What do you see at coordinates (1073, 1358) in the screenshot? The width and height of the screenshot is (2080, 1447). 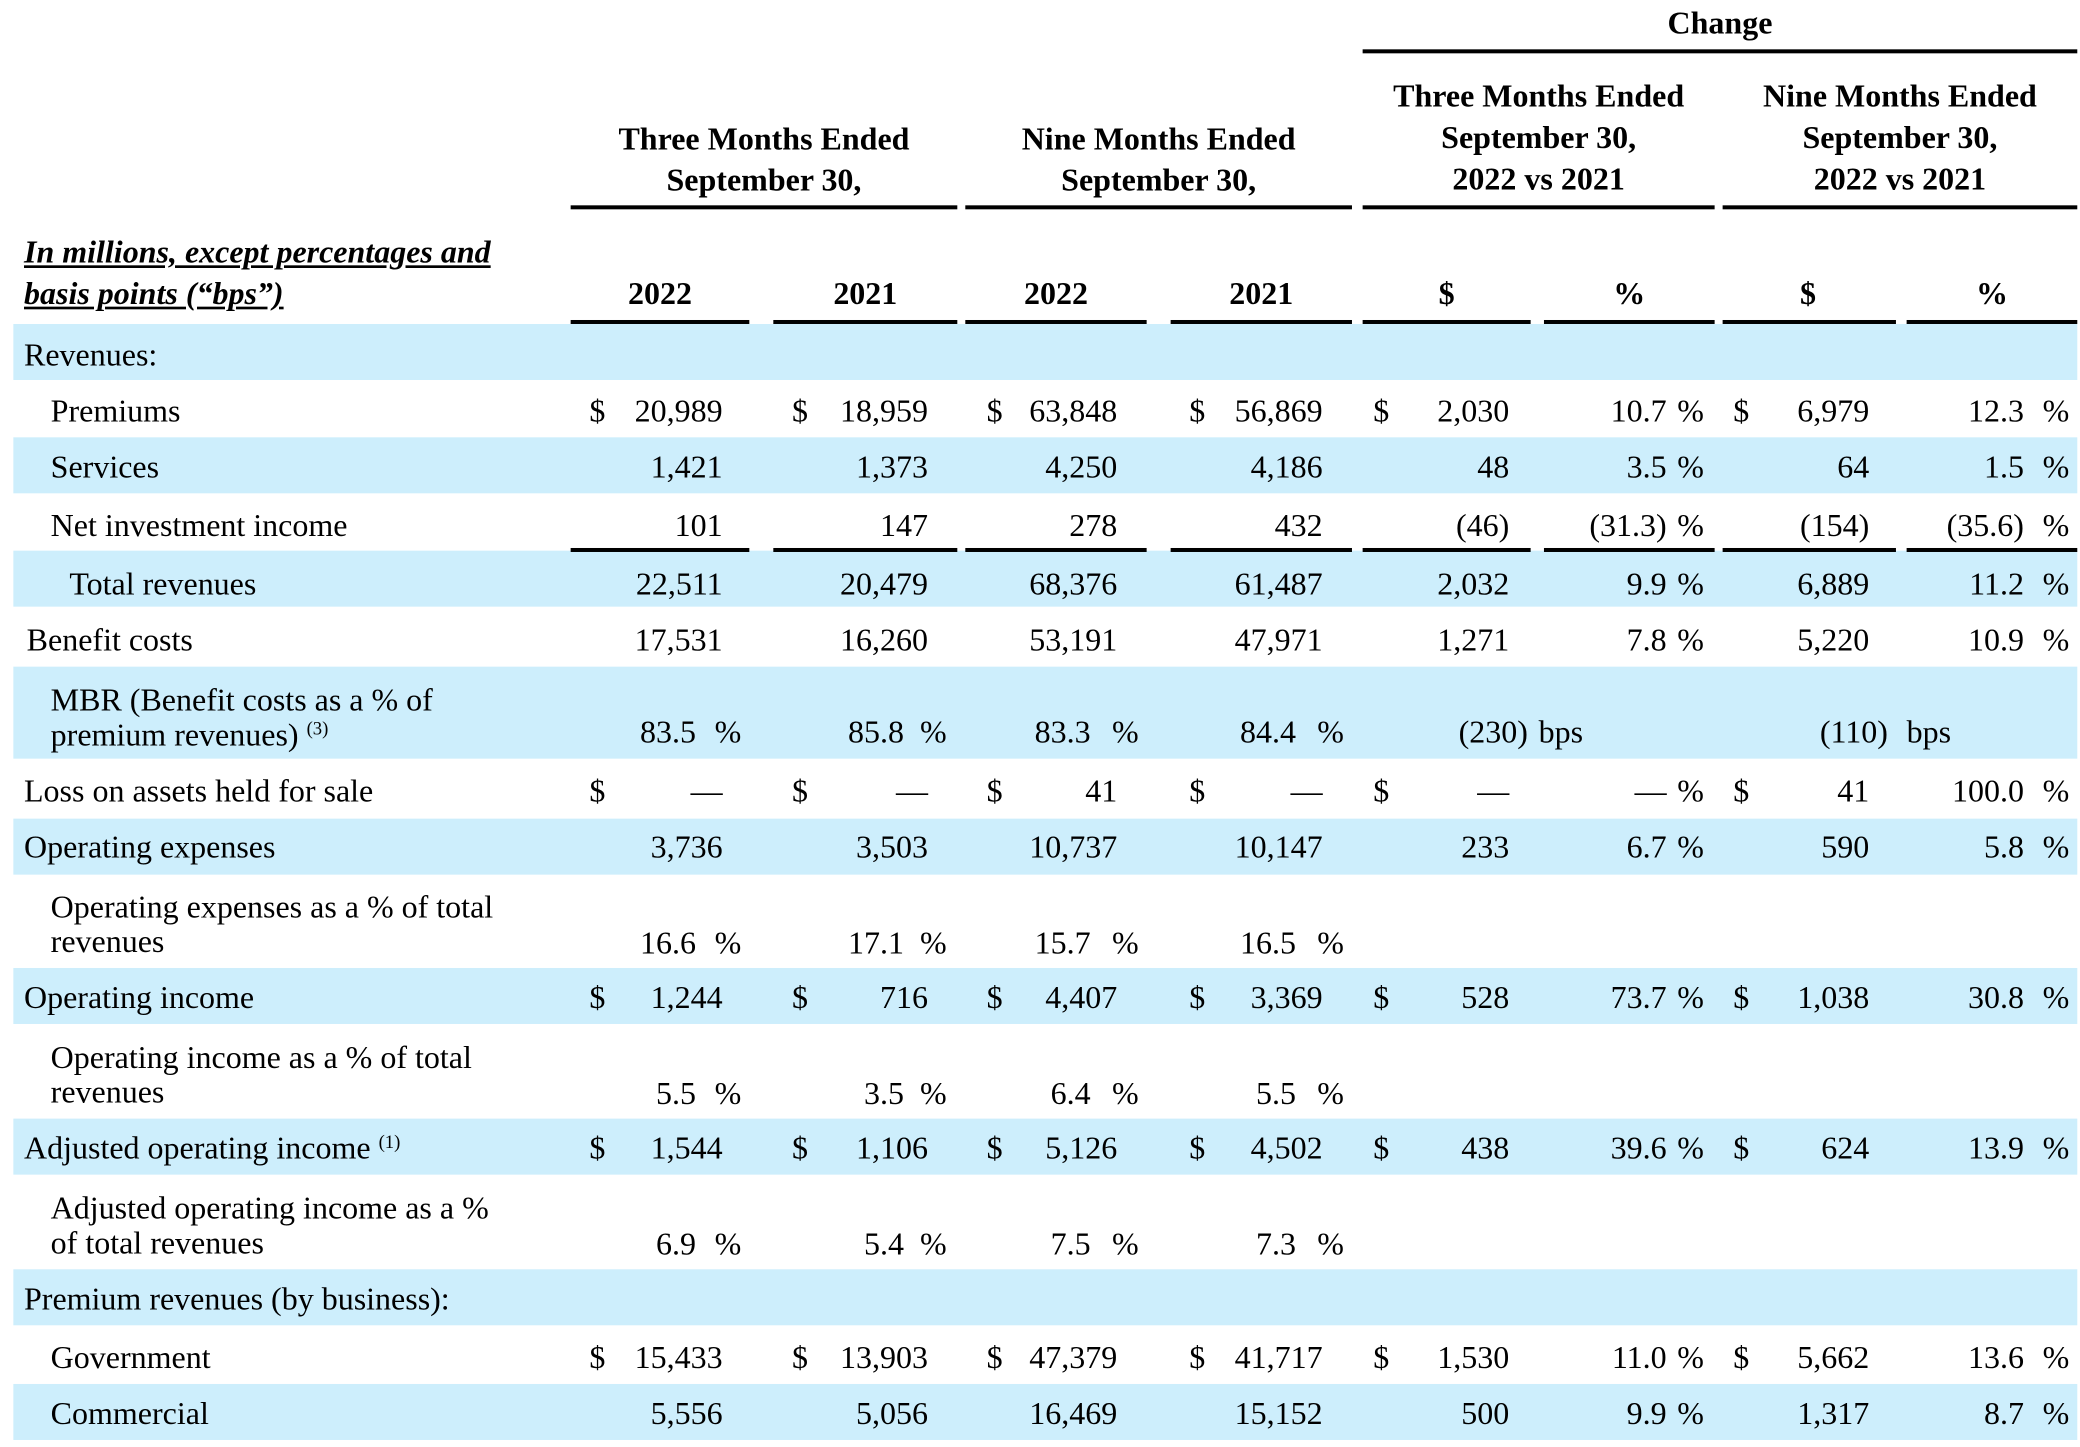 I see `cell-gov-2: 47,379` at bounding box center [1073, 1358].